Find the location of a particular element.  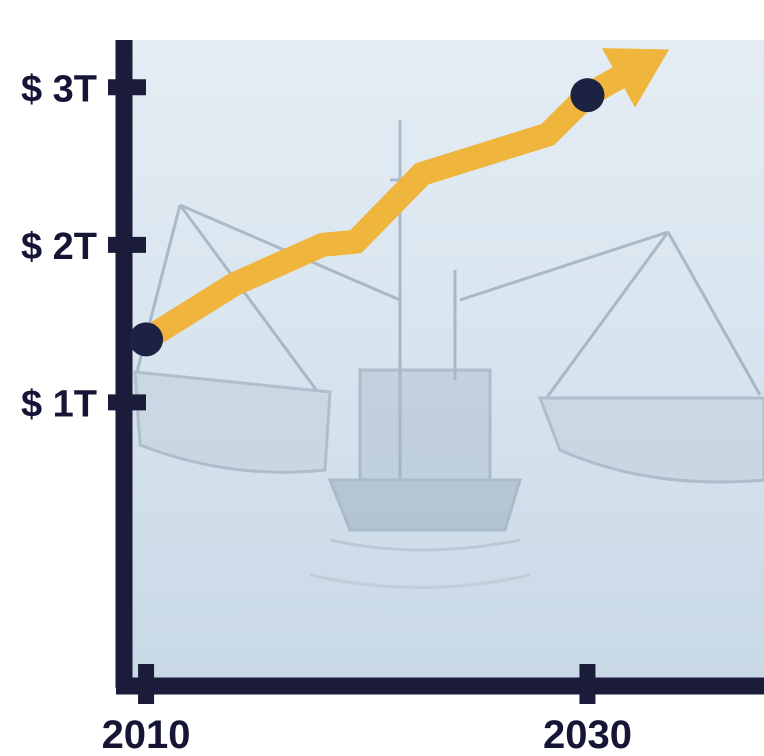

y-ticks: $ 1T $ 2T $ 3T is located at coordinates (83, 246).